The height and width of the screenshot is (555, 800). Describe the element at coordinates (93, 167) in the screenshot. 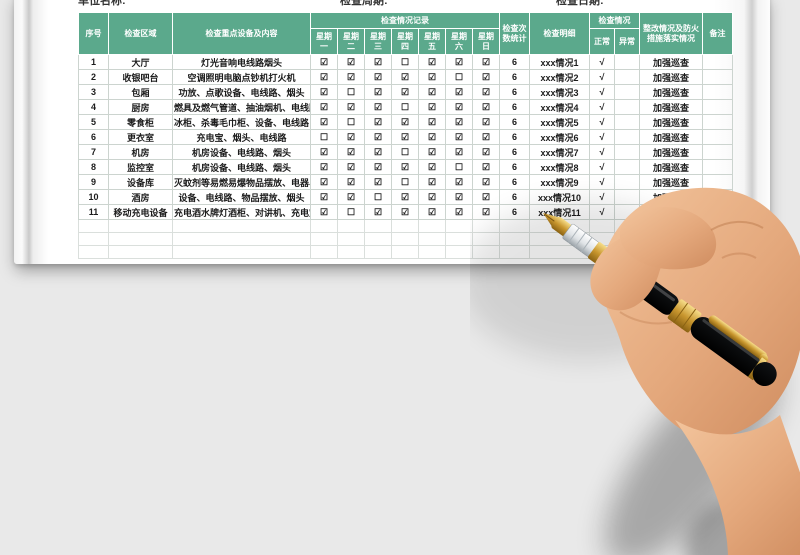

I see `seq-cell: 8` at that location.